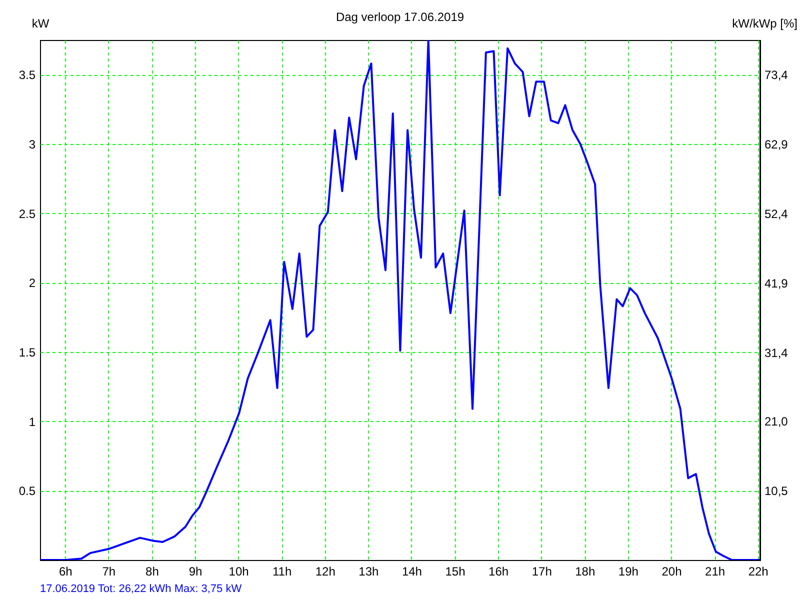 The image size is (800, 600). What do you see at coordinates (41, 23) in the screenshot?
I see `y-axis-title: kW` at bounding box center [41, 23].